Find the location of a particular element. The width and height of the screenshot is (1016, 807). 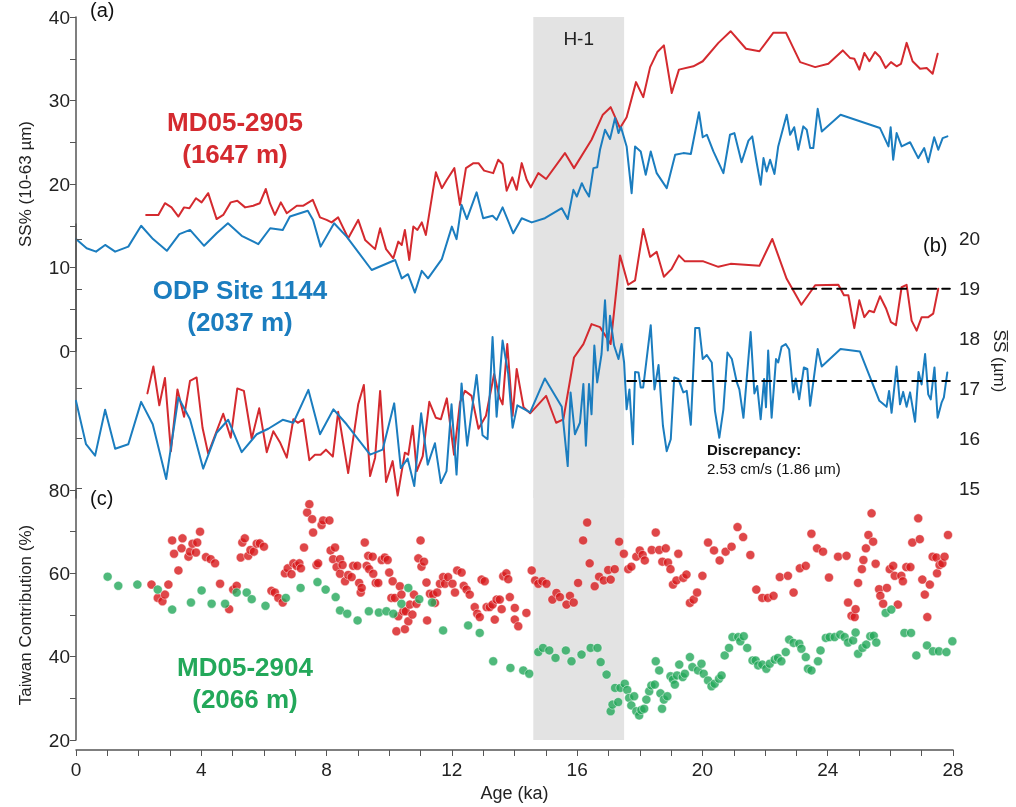

x-tick-label: 28 is located at coordinates (953, 769).